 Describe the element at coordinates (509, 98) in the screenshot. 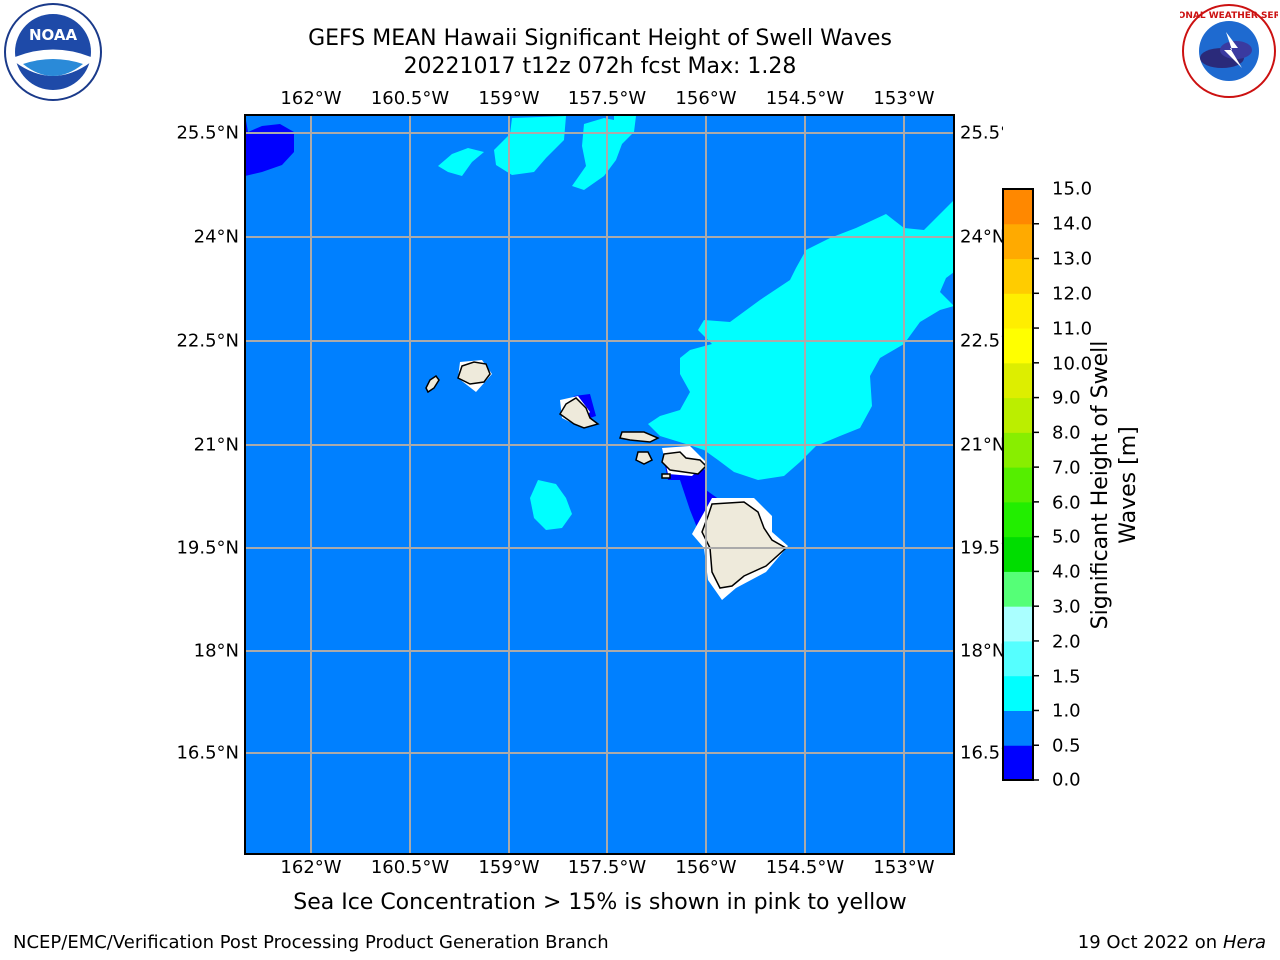

I see `lon-tick-top: 159°W` at that location.